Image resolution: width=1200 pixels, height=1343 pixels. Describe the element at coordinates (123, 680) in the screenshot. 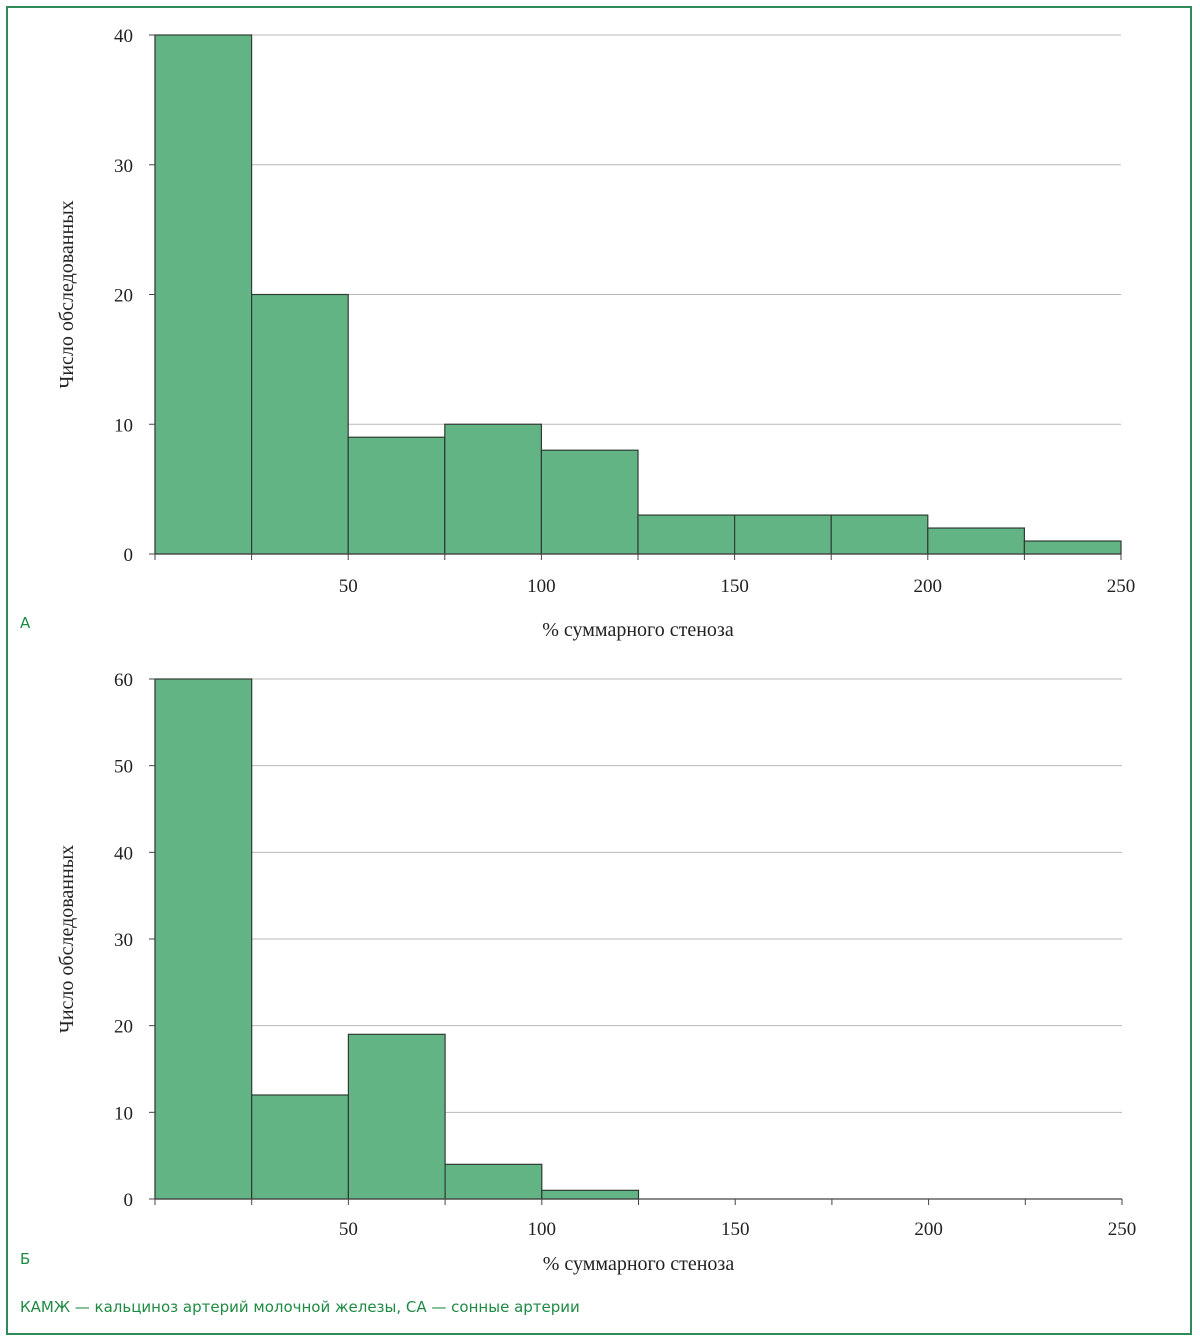

I see `y-tick-label: 60` at that location.